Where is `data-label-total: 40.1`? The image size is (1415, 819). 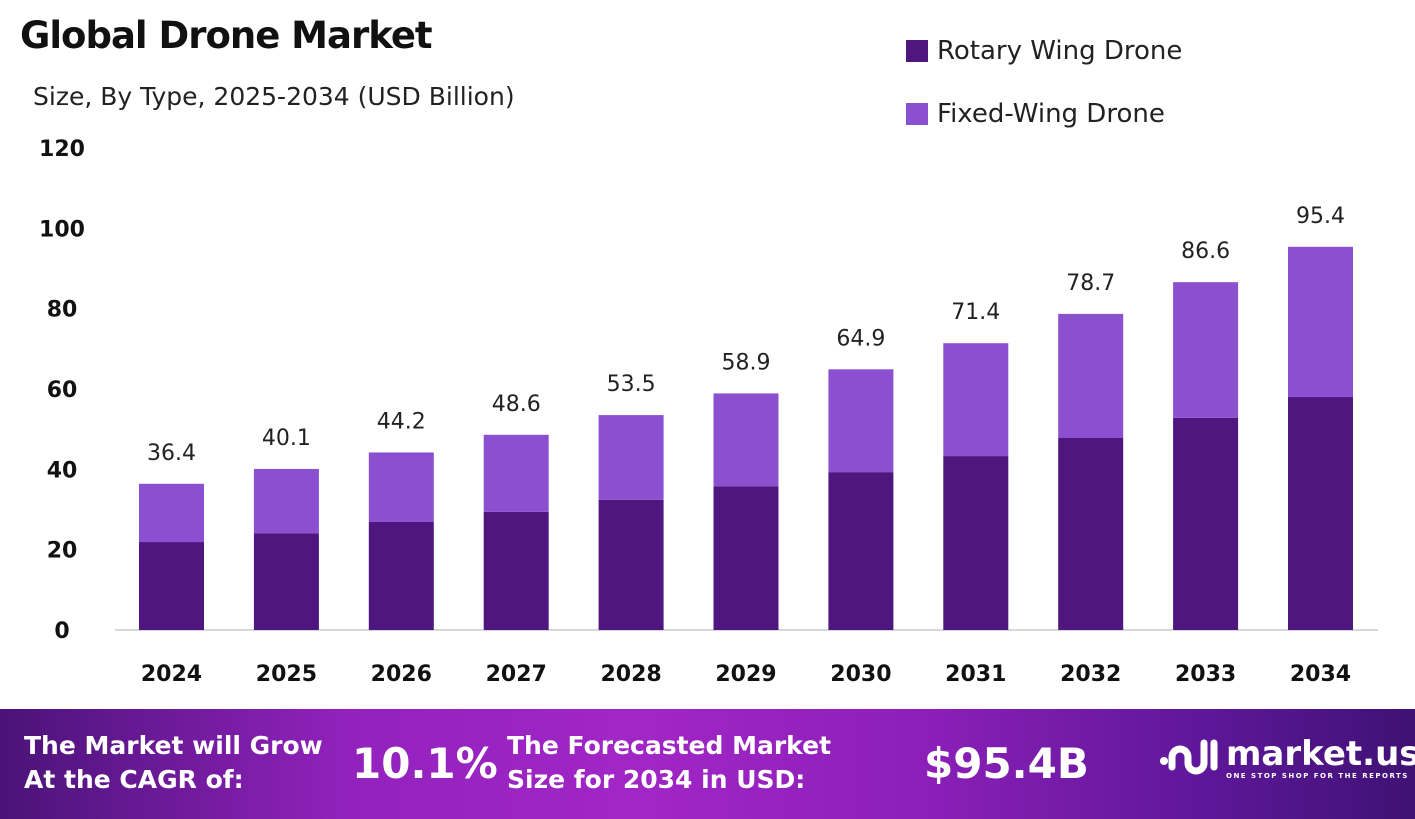 data-label-total: 40.1 is located at coordinates (286, 438).